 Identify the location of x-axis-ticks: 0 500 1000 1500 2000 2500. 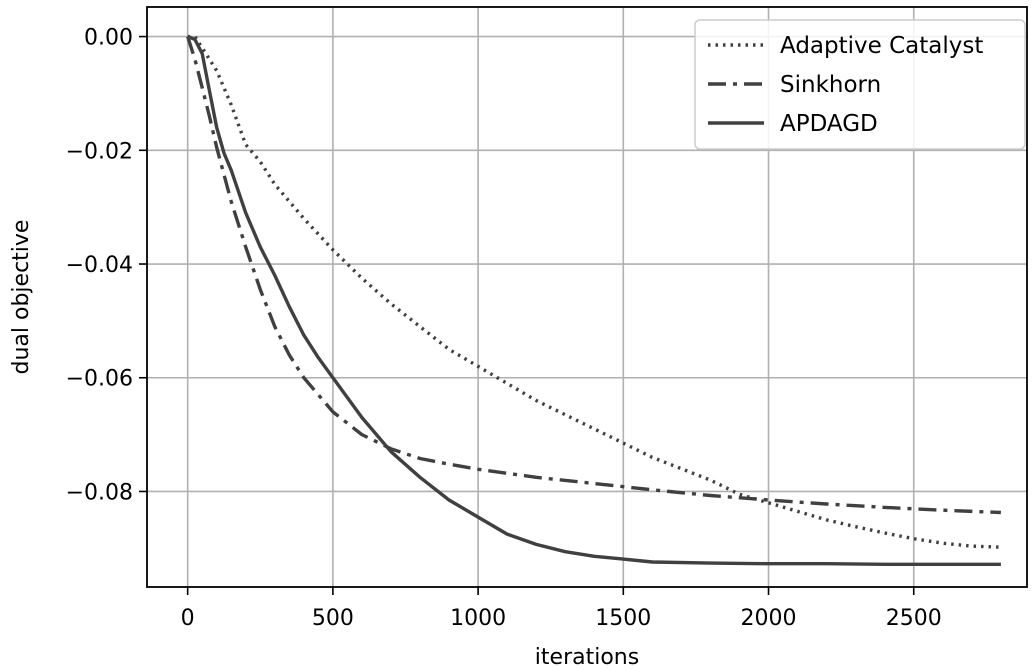
(561, 609).